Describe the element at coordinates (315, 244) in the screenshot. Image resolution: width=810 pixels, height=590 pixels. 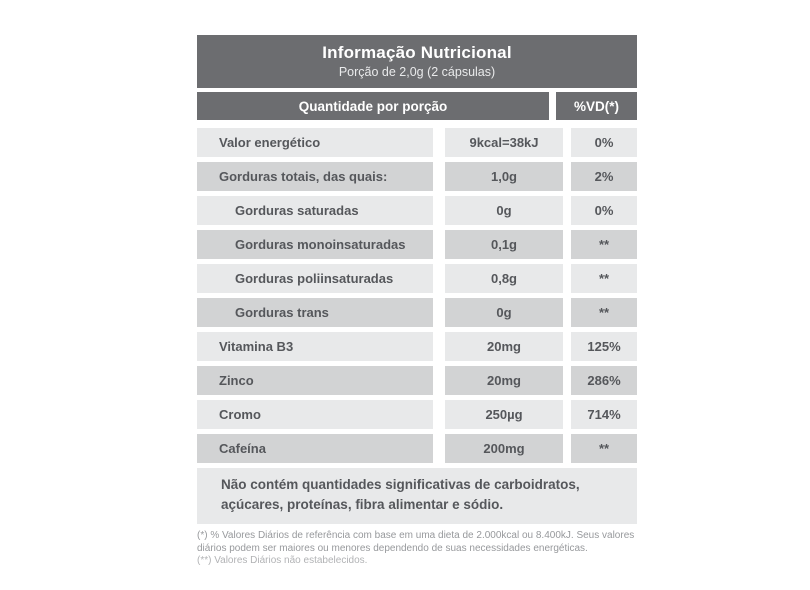
I see `nutrient-label: Gorduras monoinsaturadas` at that location.